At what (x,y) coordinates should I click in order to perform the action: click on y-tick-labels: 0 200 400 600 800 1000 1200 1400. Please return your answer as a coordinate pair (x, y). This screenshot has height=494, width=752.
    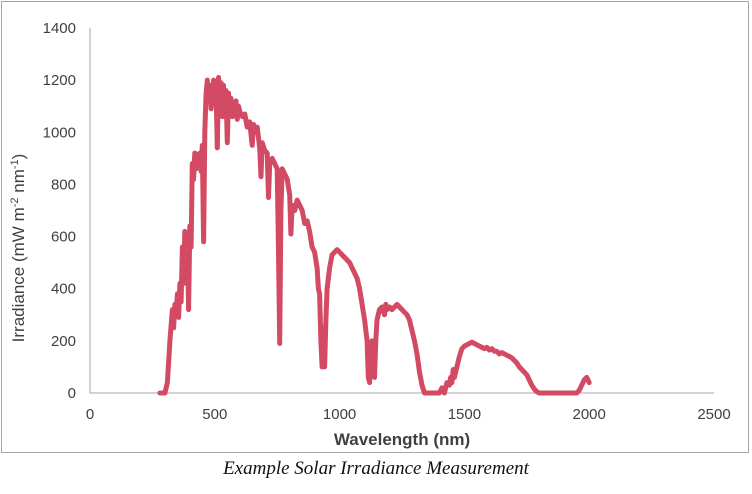
    Looking at the image, I should click on (59, 211).